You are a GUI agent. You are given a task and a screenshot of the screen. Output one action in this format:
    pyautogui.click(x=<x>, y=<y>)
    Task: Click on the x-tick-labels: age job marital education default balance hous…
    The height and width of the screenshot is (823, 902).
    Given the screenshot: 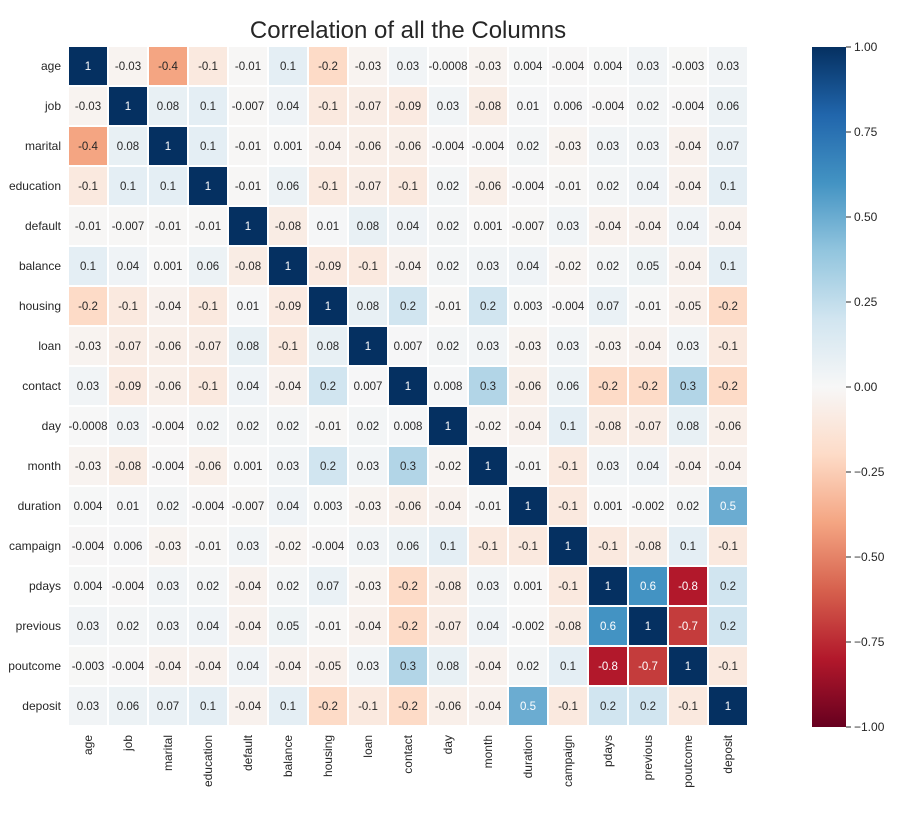 What is the action you would take?
    pyautogui.click(x=408, y=760)
    